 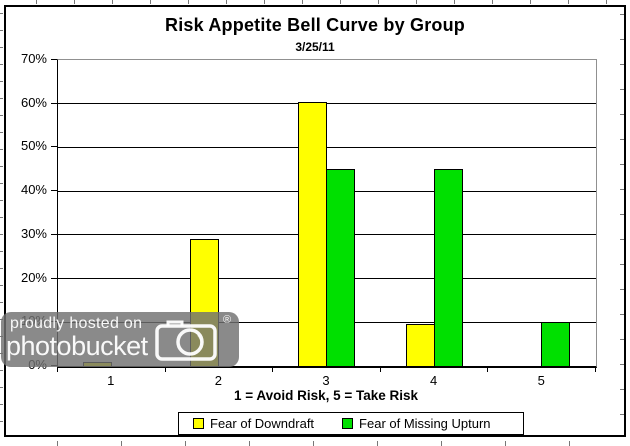 I want to click on y-axis-tick-label: 60%, so click(x=33, y=102).